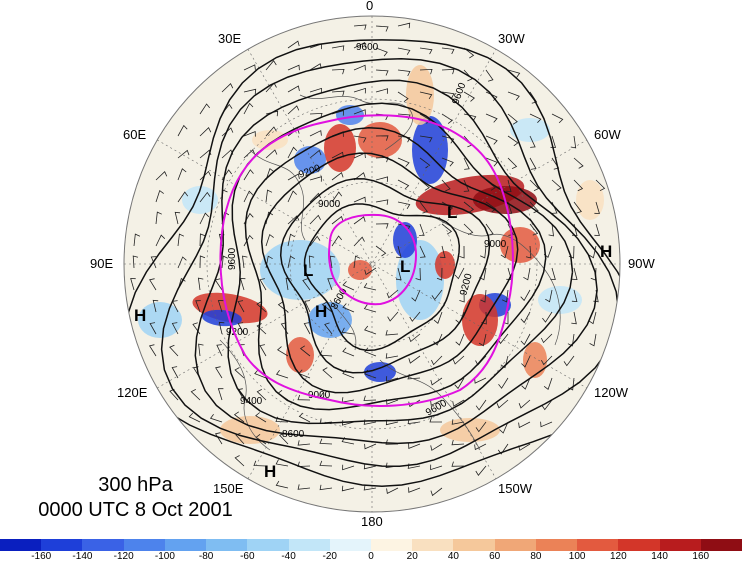  Describe the element at coordinates (371, 545) in the screenshot. I see `colorbar` at that location.